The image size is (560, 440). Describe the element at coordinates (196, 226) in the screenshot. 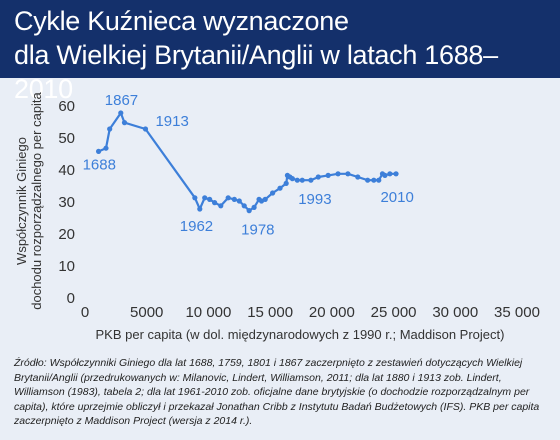

I see `year-annotation: 1962` at that location.